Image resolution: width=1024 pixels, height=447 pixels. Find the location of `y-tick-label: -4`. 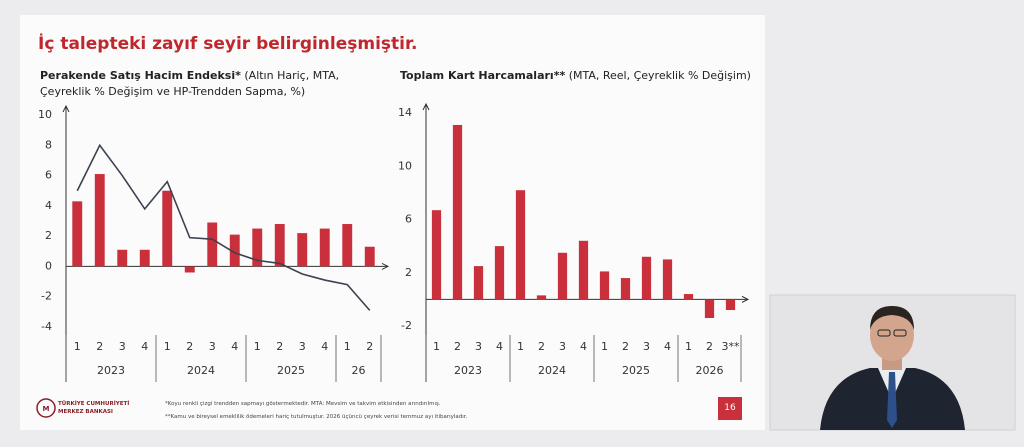

y-tick-label: -4 is located at coordinates (46, 326).